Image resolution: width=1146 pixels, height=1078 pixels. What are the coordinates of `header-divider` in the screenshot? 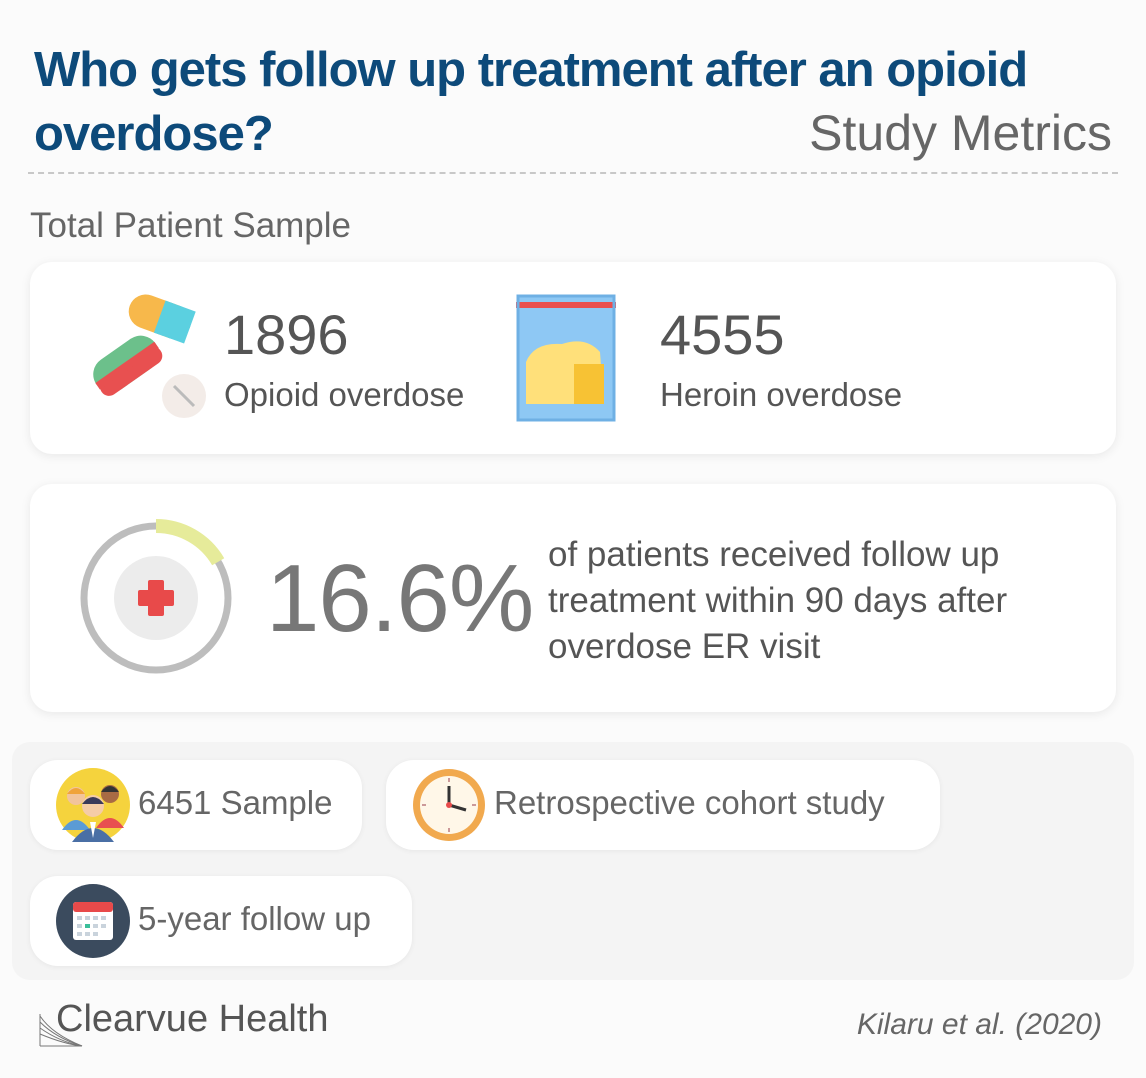 It's located at (573, 173).